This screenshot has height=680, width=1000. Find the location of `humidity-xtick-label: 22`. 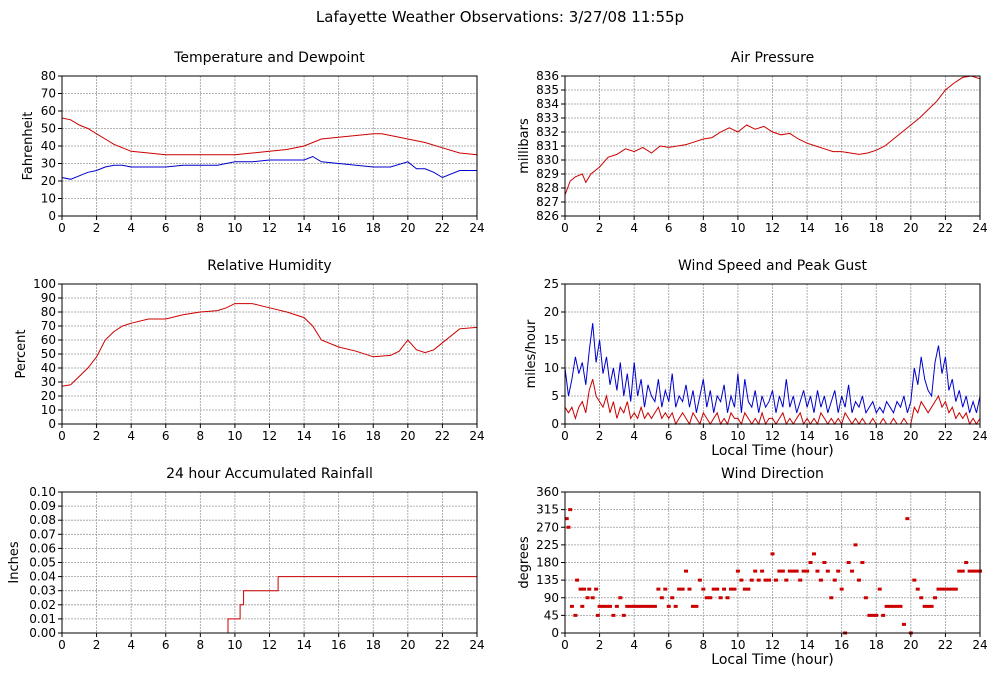

humidity-xtick-label: 22 is located at coordinates (442, 436).